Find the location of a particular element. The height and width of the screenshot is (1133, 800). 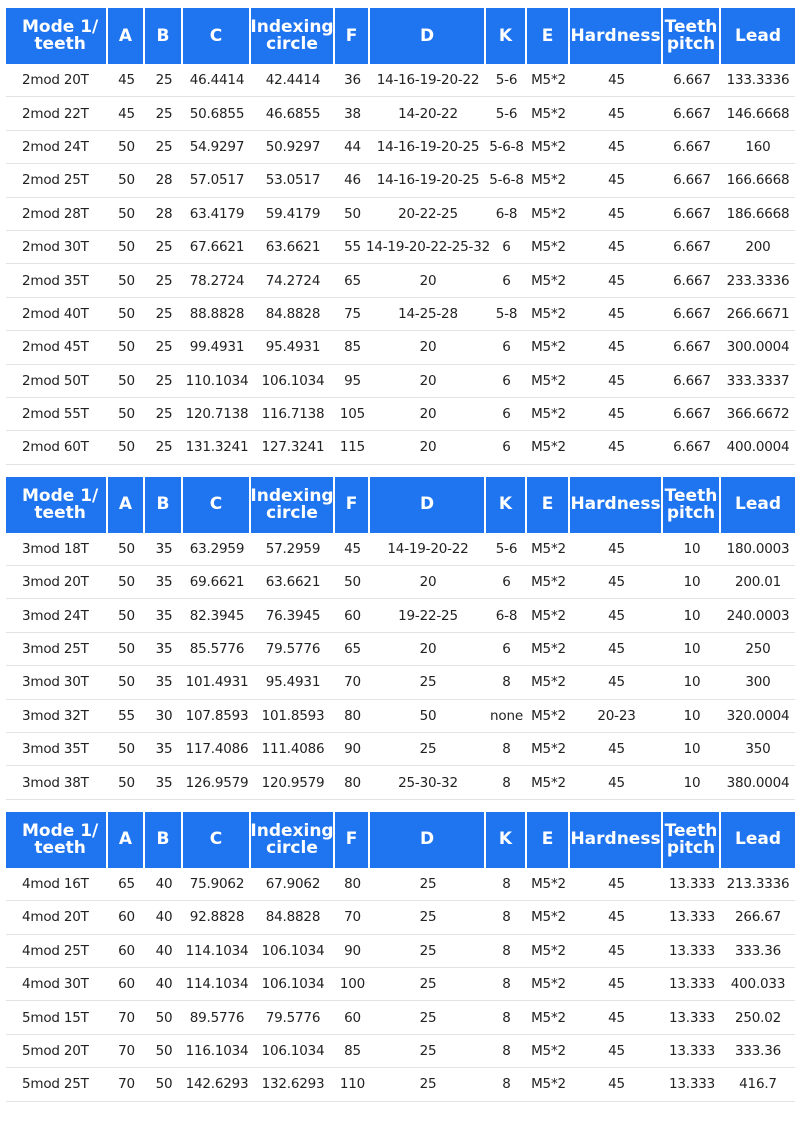

table-cell: 126.9579 is located at coordinates (217, 782).